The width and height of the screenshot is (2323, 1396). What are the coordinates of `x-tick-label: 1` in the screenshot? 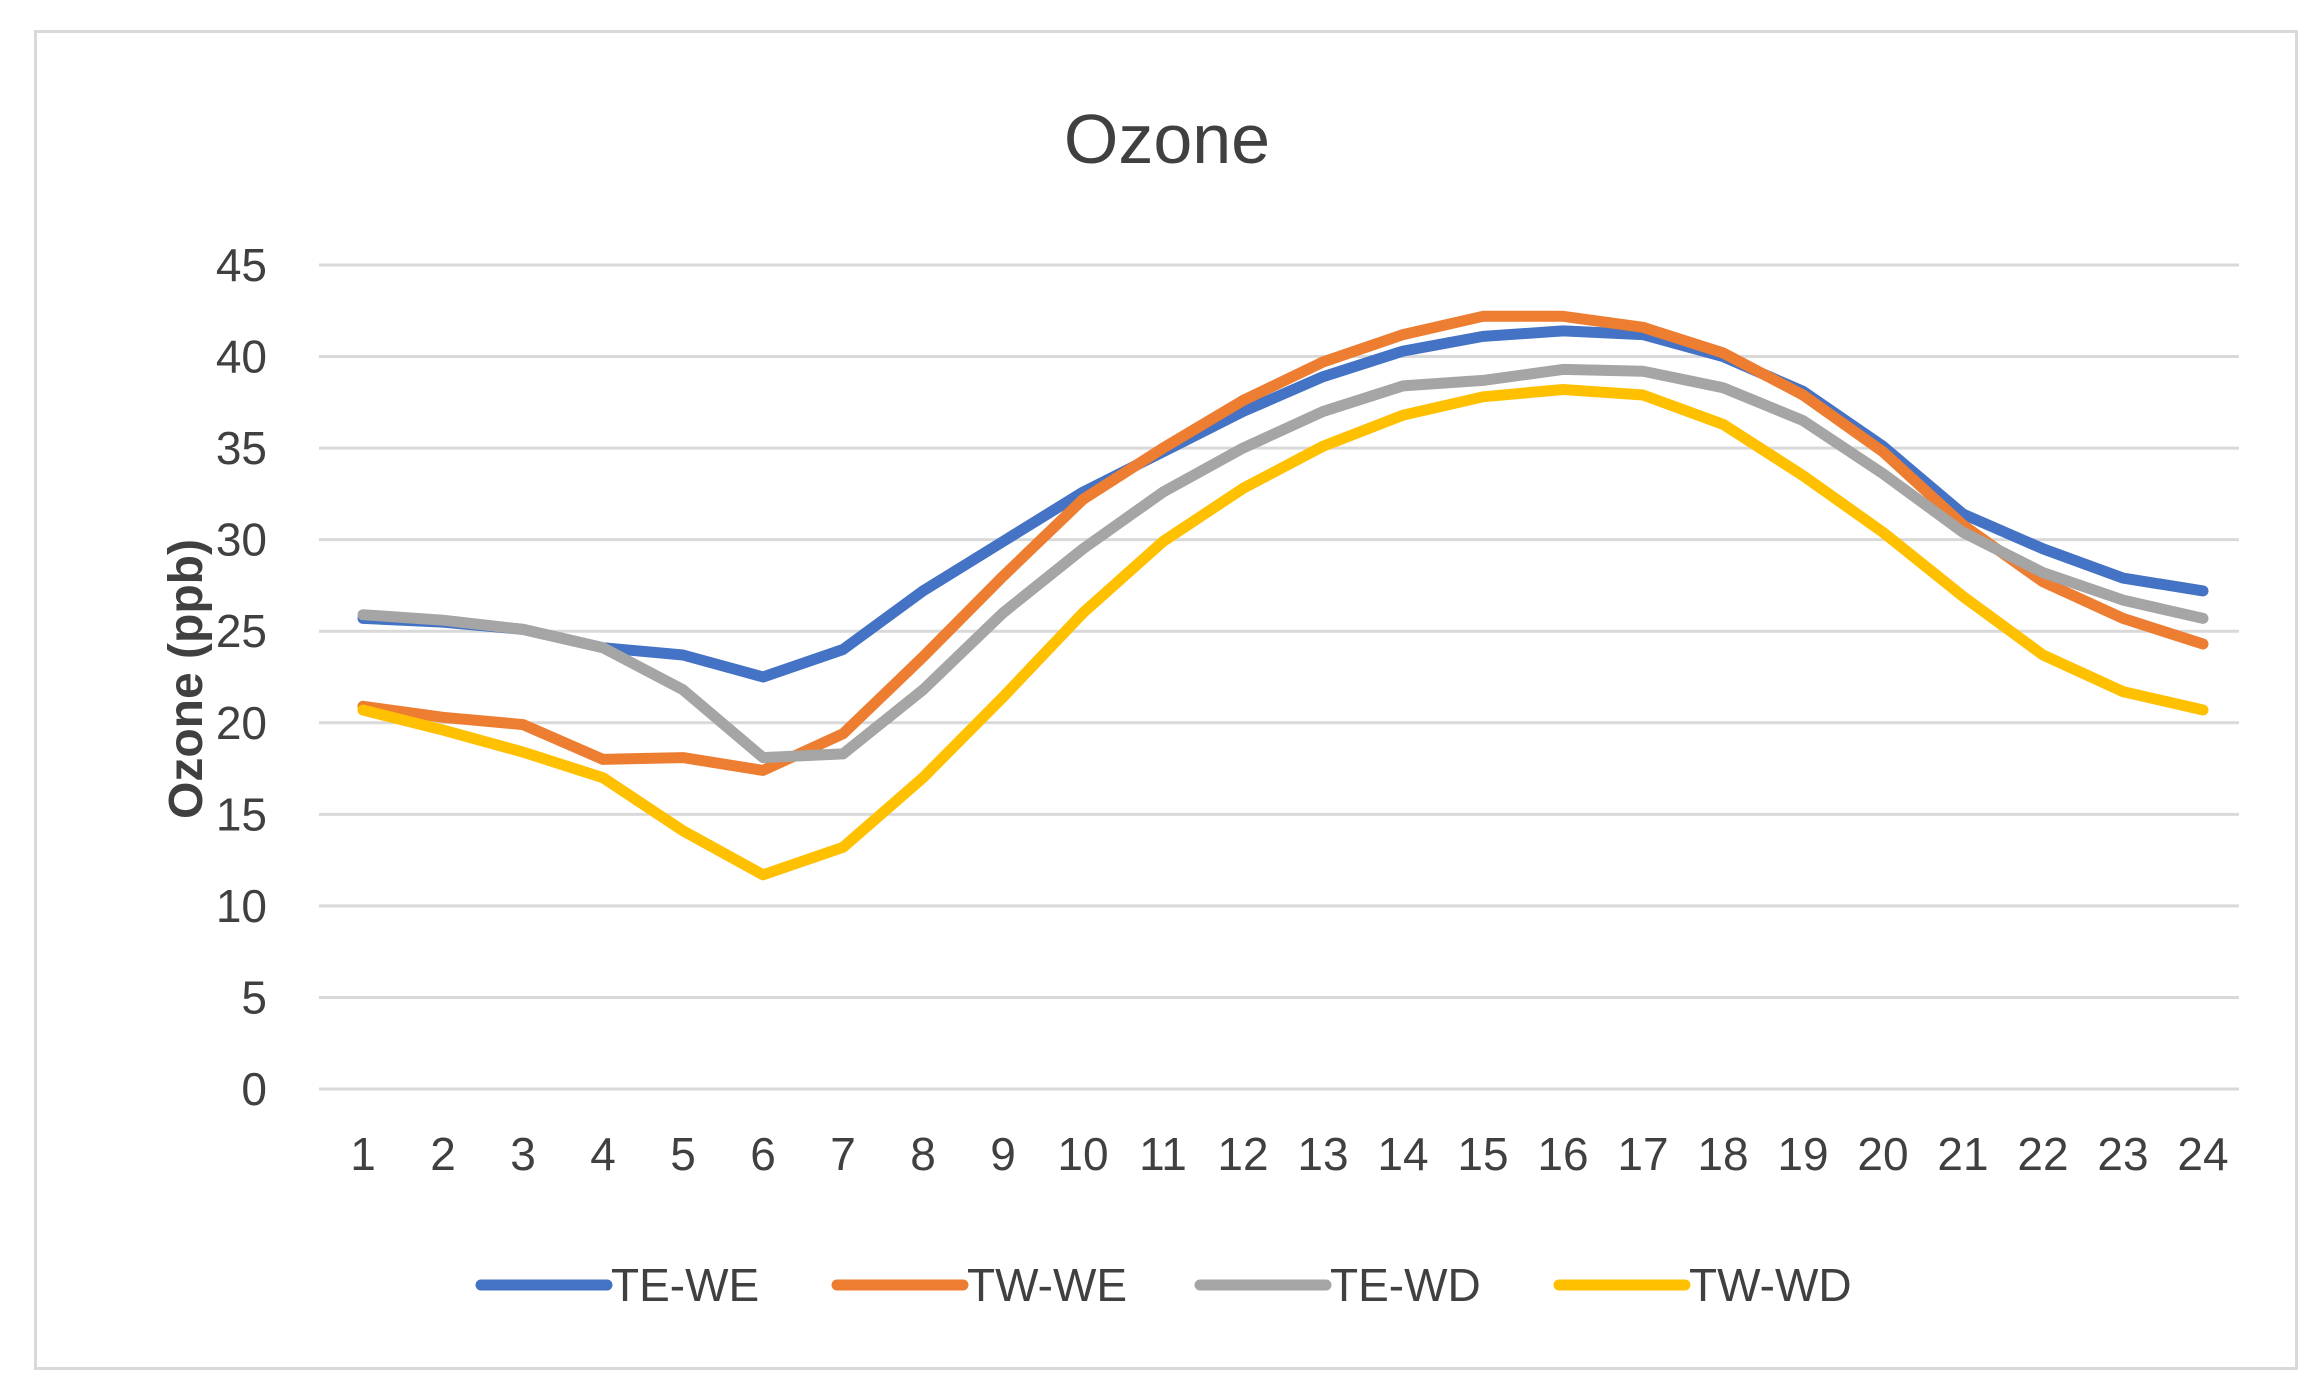 It's located at (363, 1154).